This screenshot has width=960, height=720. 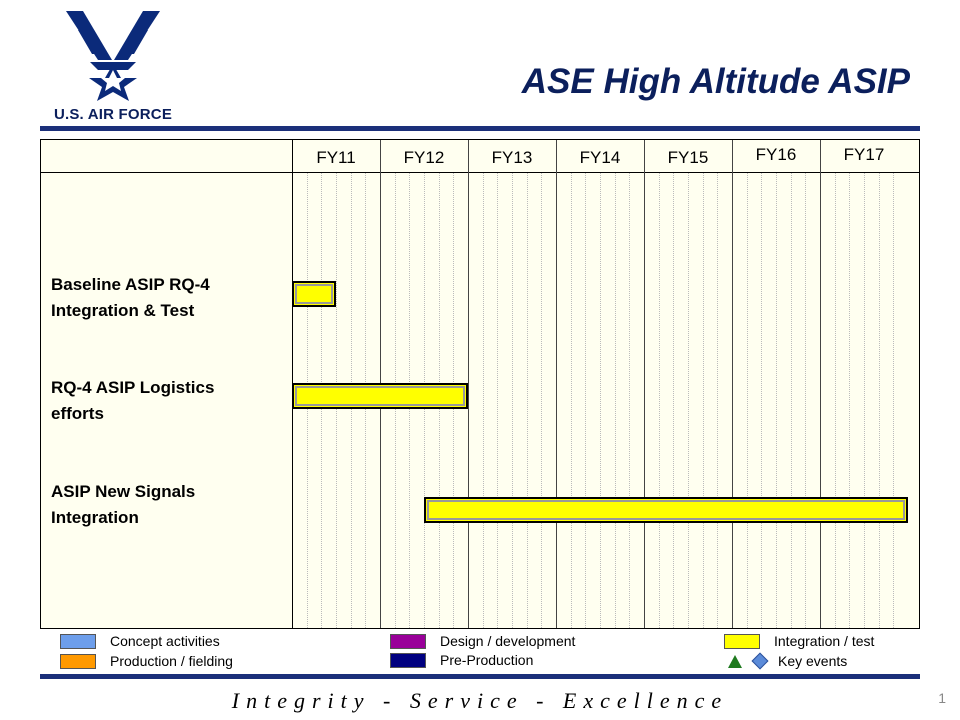 I want to click on period-label-fy12: FY12, so click(x=424, y=157).